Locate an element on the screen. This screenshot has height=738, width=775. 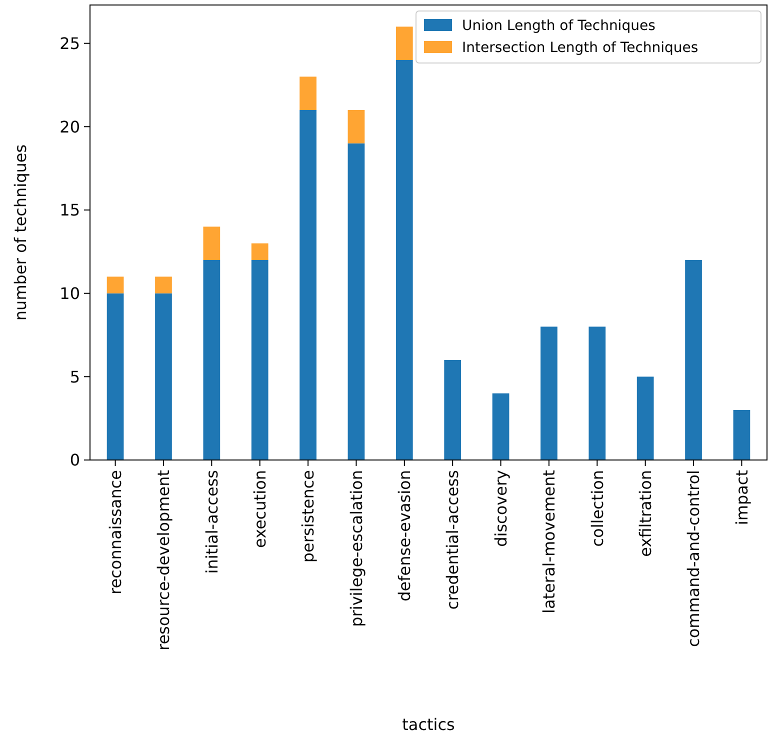
y-tick-label: 0 is located at coordinates (75, 460).